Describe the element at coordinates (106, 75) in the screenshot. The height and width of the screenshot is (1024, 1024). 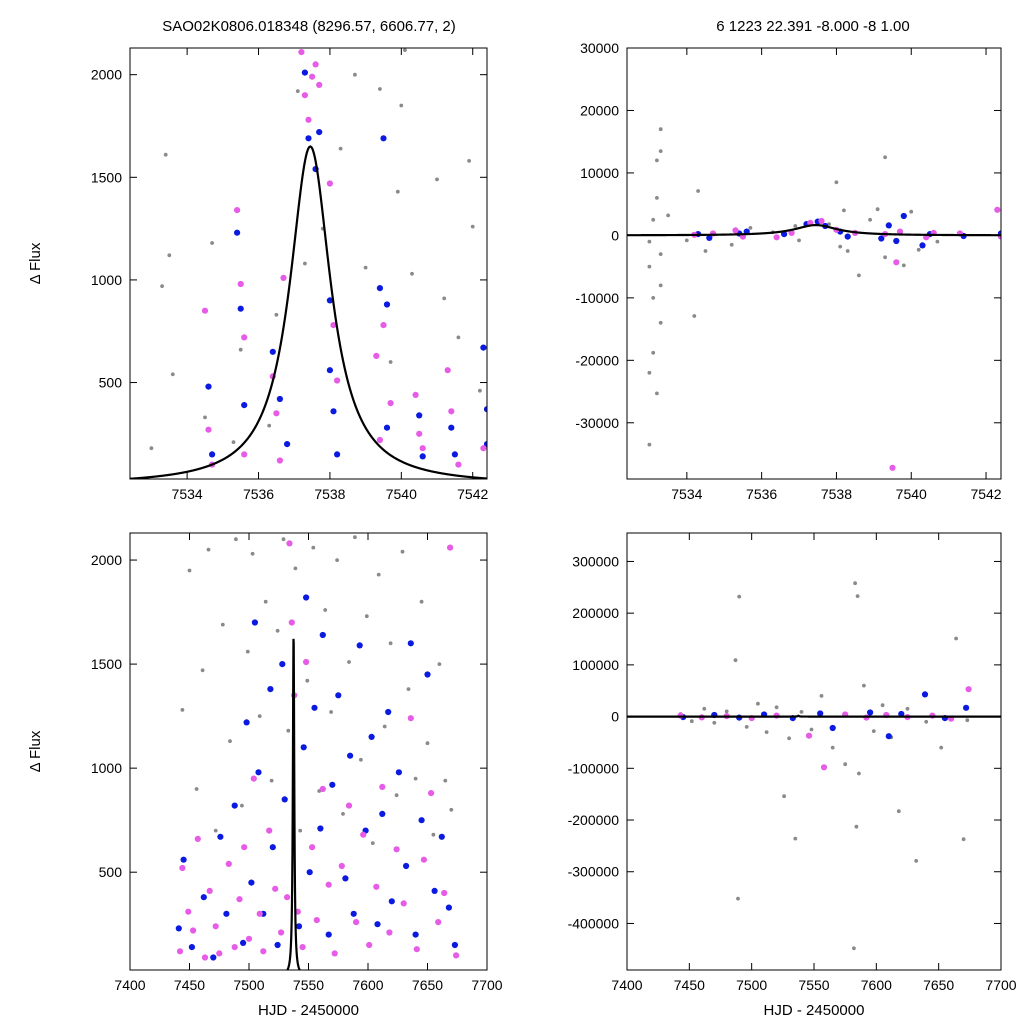
I see `y-tick-label-top-left-3: 2000` at that location.